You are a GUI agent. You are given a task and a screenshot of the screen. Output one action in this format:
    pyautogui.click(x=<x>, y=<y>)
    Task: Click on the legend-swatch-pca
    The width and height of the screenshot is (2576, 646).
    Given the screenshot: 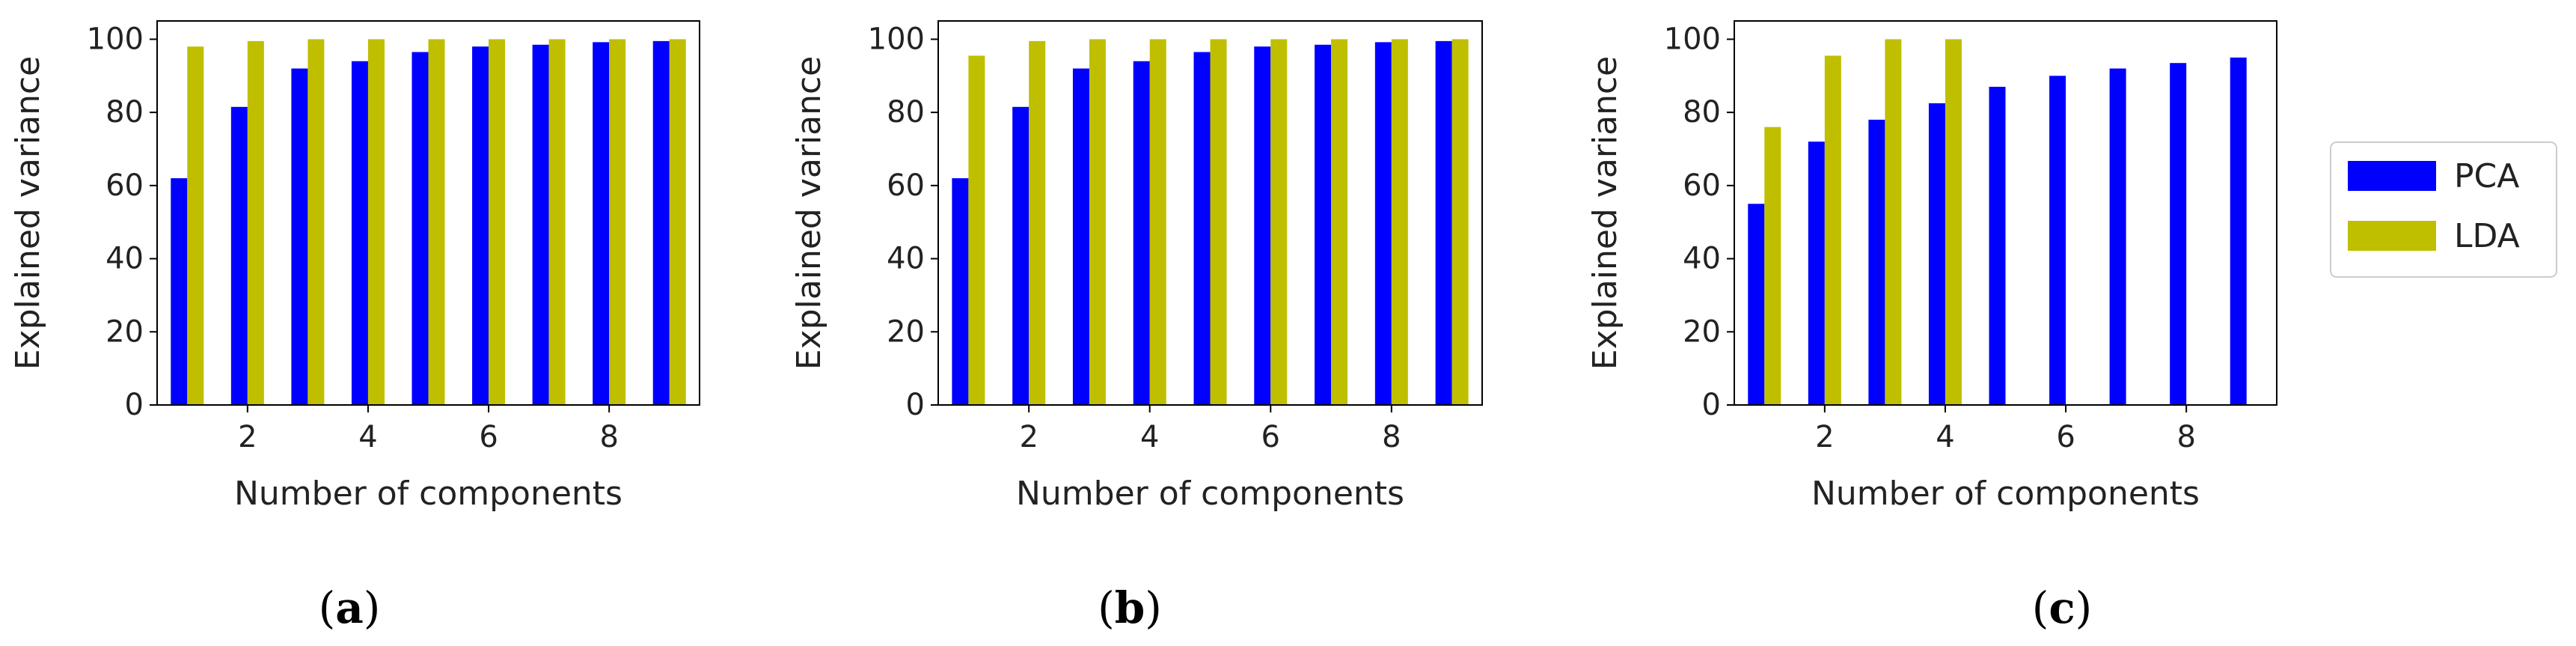 What is the action you would take?
    pyautogui.click(x=2392, y=176)
    